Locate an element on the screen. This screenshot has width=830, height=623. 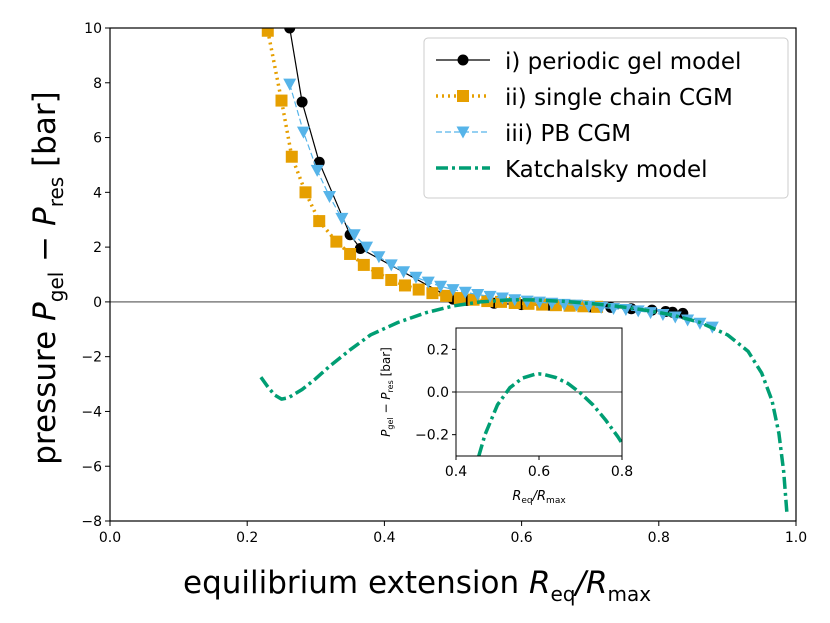
main-y-tick-label: 4 is located at coordinates (97, 193).